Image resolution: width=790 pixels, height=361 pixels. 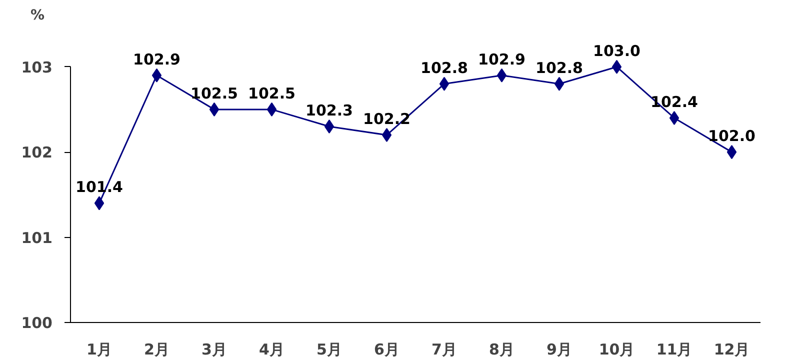 What do you see at coordinates (99, 349) in the screenshot?
I see `x-tick-label: 1月` at bounding box center [99, 349].